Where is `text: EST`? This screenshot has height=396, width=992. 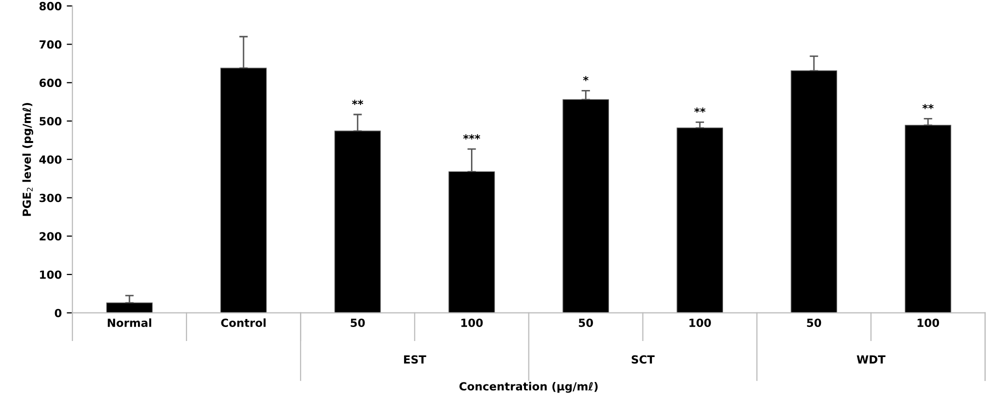 text: EST is located at coordinates (415, 359).